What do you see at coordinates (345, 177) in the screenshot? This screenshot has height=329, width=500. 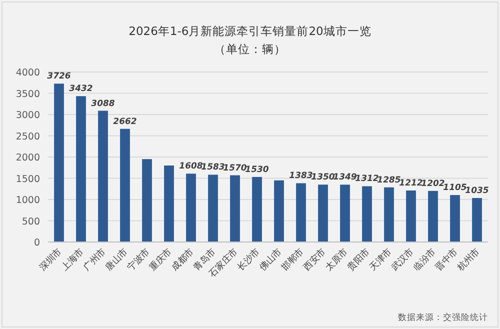 I see `data-label: 1349` at bounding box center [345, 177].